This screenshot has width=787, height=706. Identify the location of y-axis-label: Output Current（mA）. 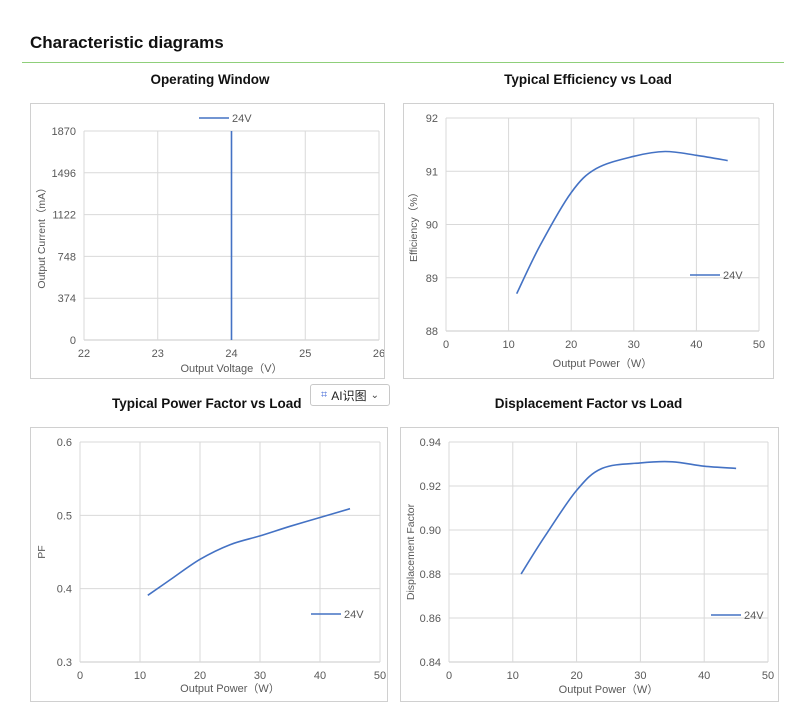
(42, 235).